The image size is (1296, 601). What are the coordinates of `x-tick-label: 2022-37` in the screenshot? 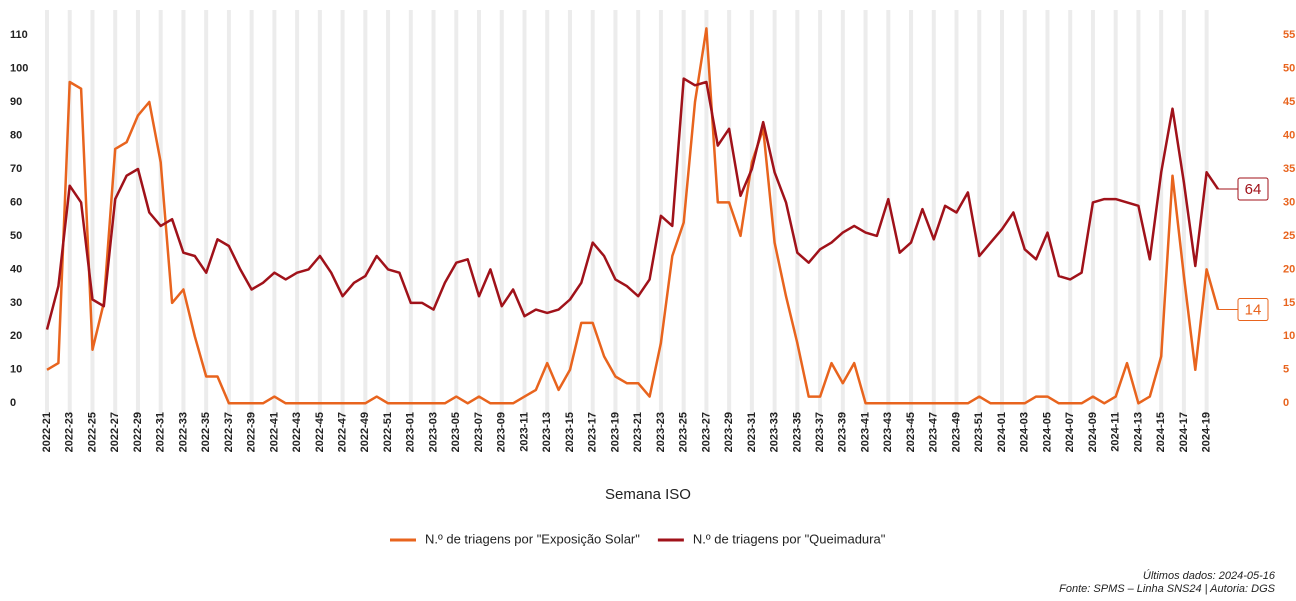 It's located at (229, 432).